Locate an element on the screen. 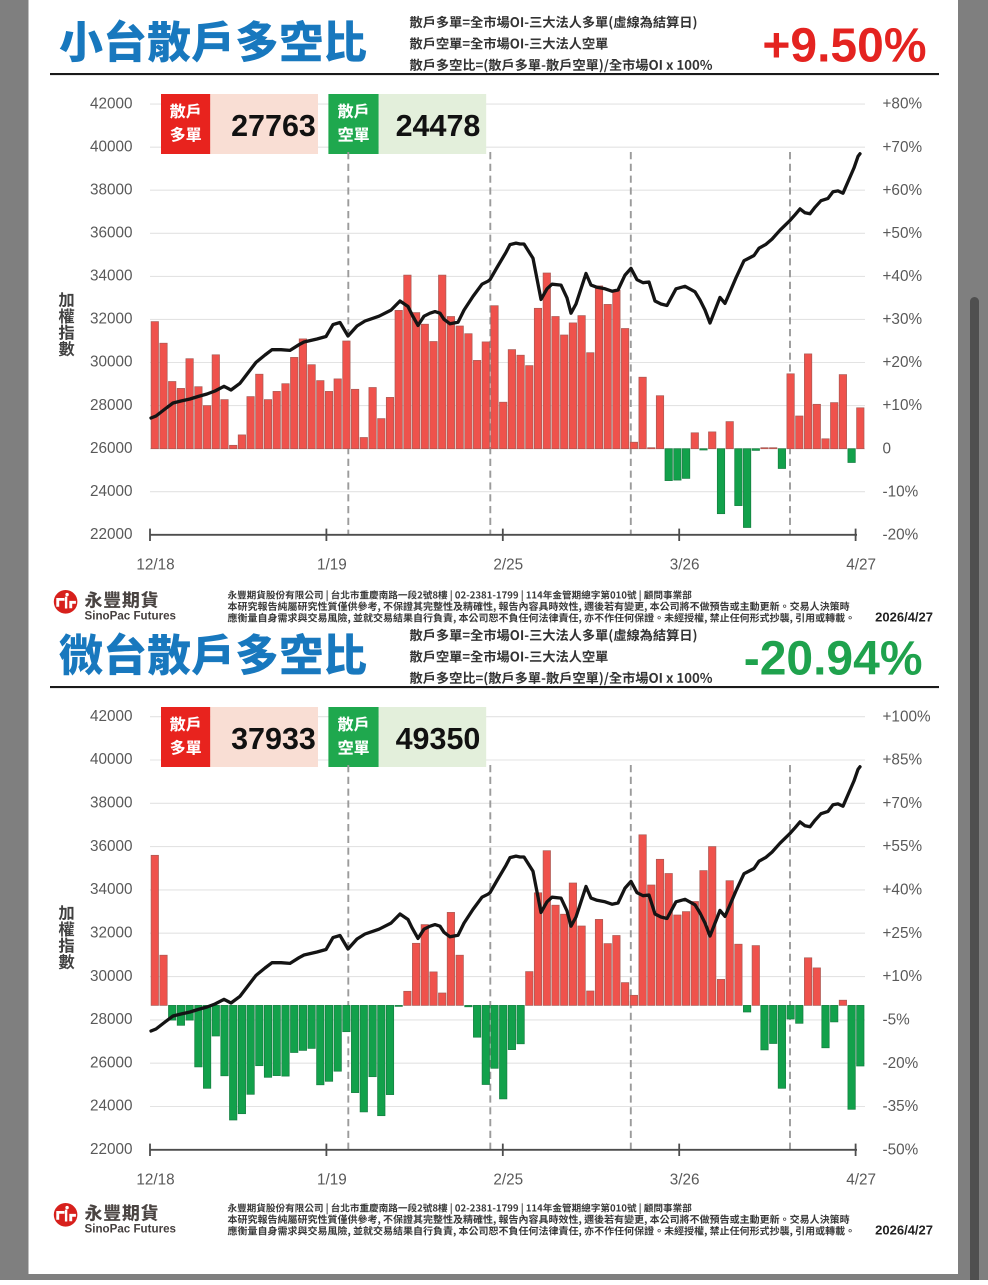 The width and height of the screenshot is (988, 1285). svg-text: +50% is located at coordinates (903, 233).